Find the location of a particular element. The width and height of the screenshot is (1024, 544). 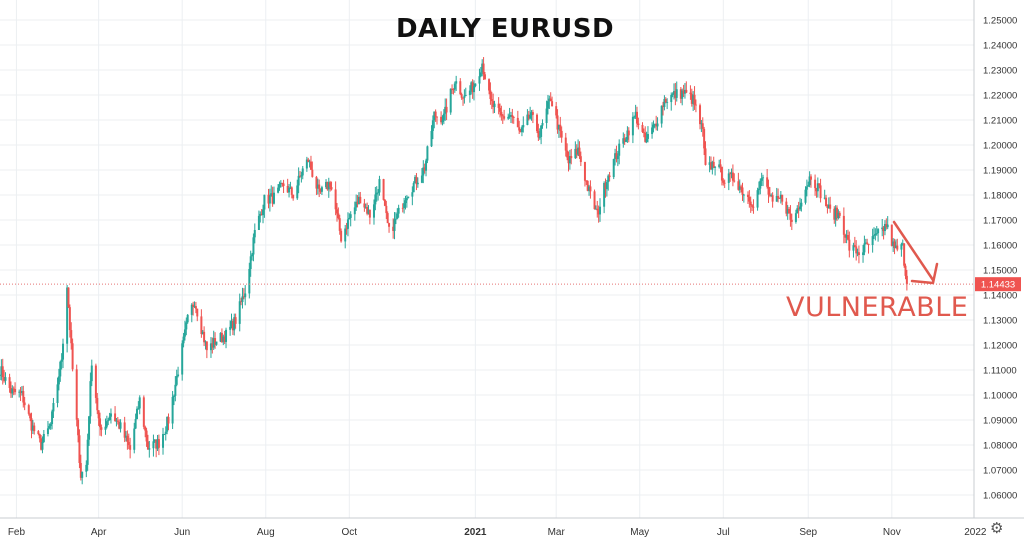

last-price-label: 1.14433 is located at coordinates (998, 285).